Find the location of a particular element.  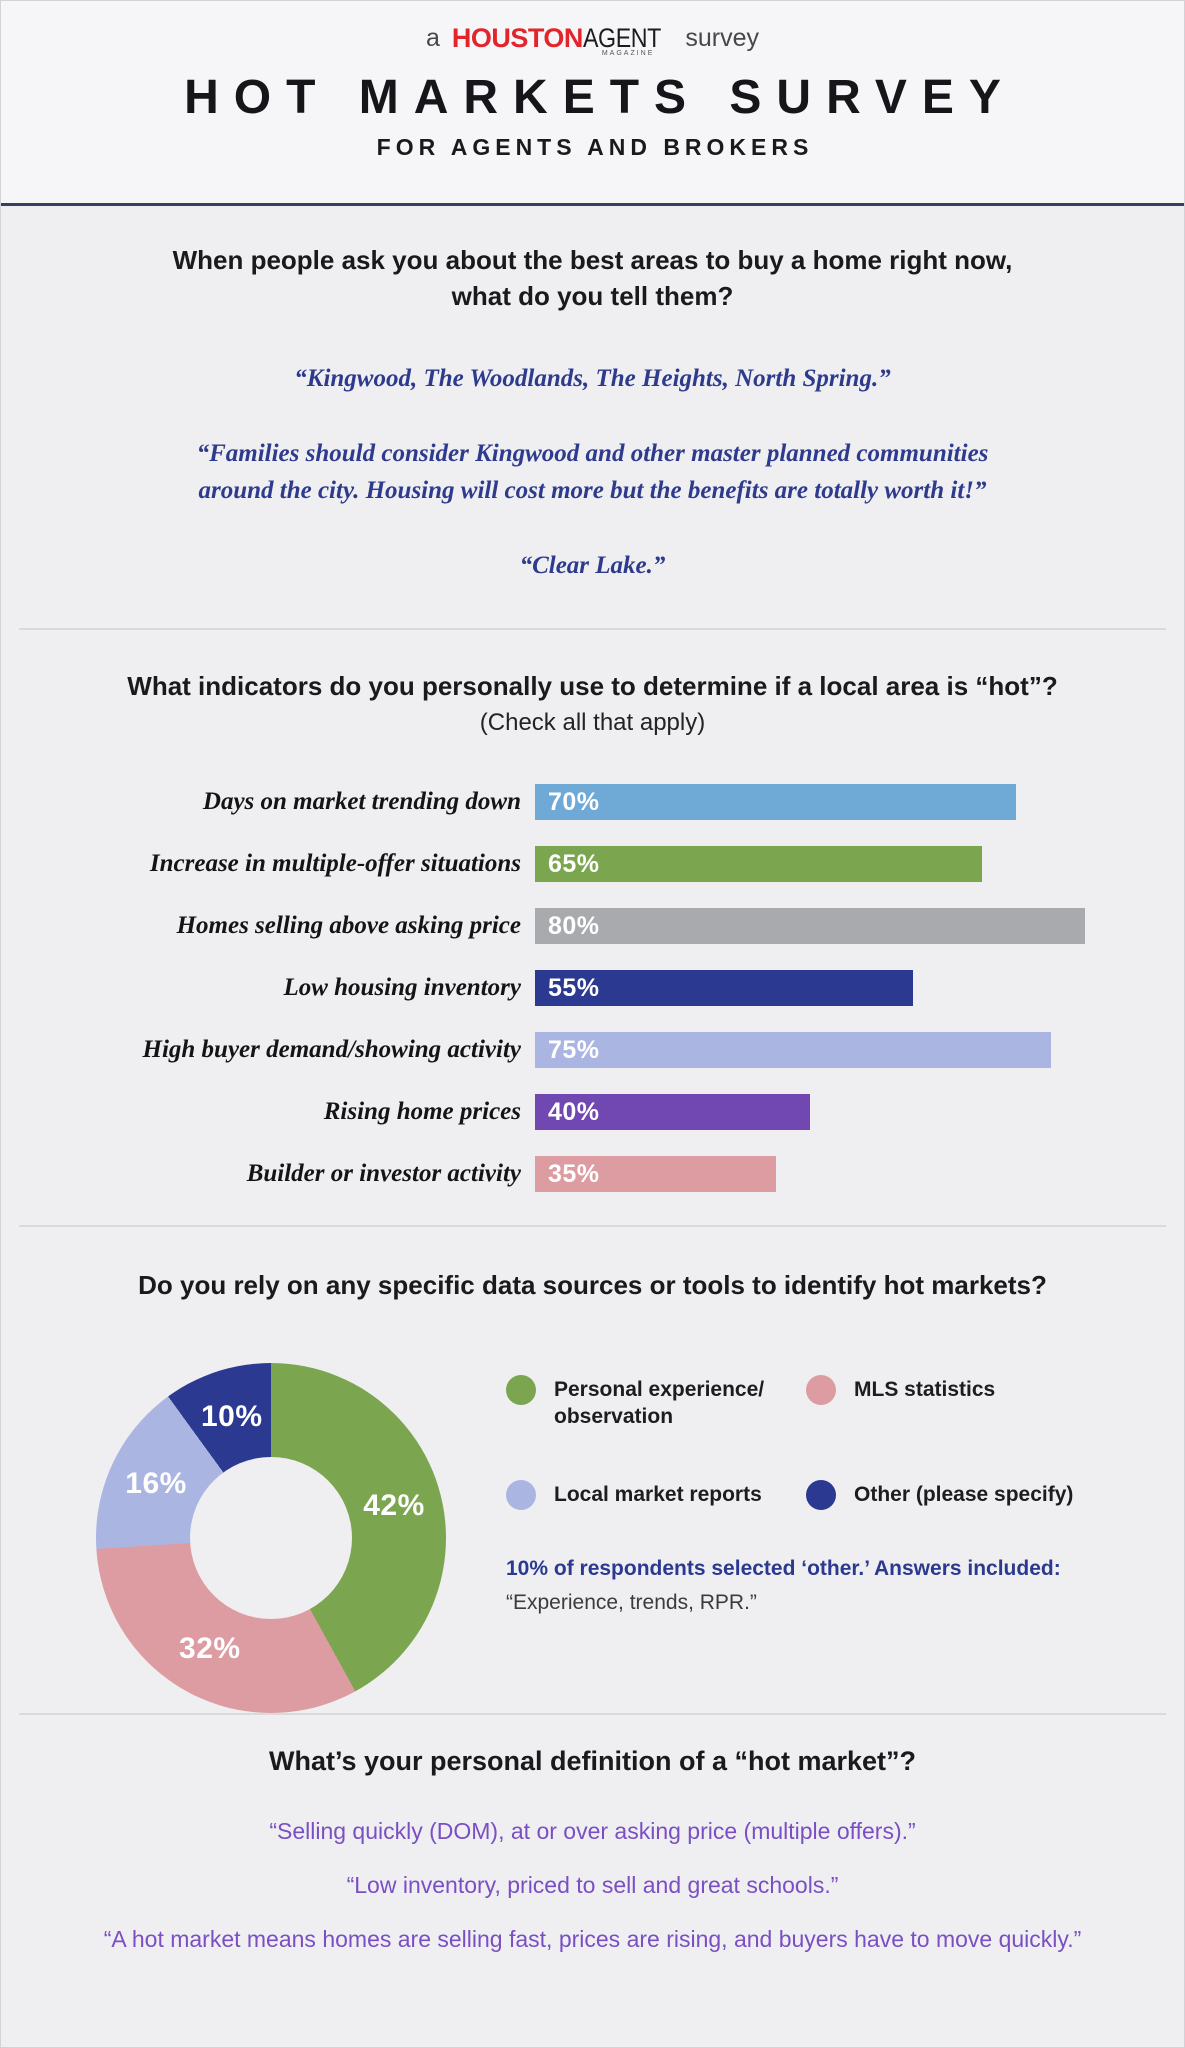

legend-item: Local market reports is located at coordinates (656, 1495).